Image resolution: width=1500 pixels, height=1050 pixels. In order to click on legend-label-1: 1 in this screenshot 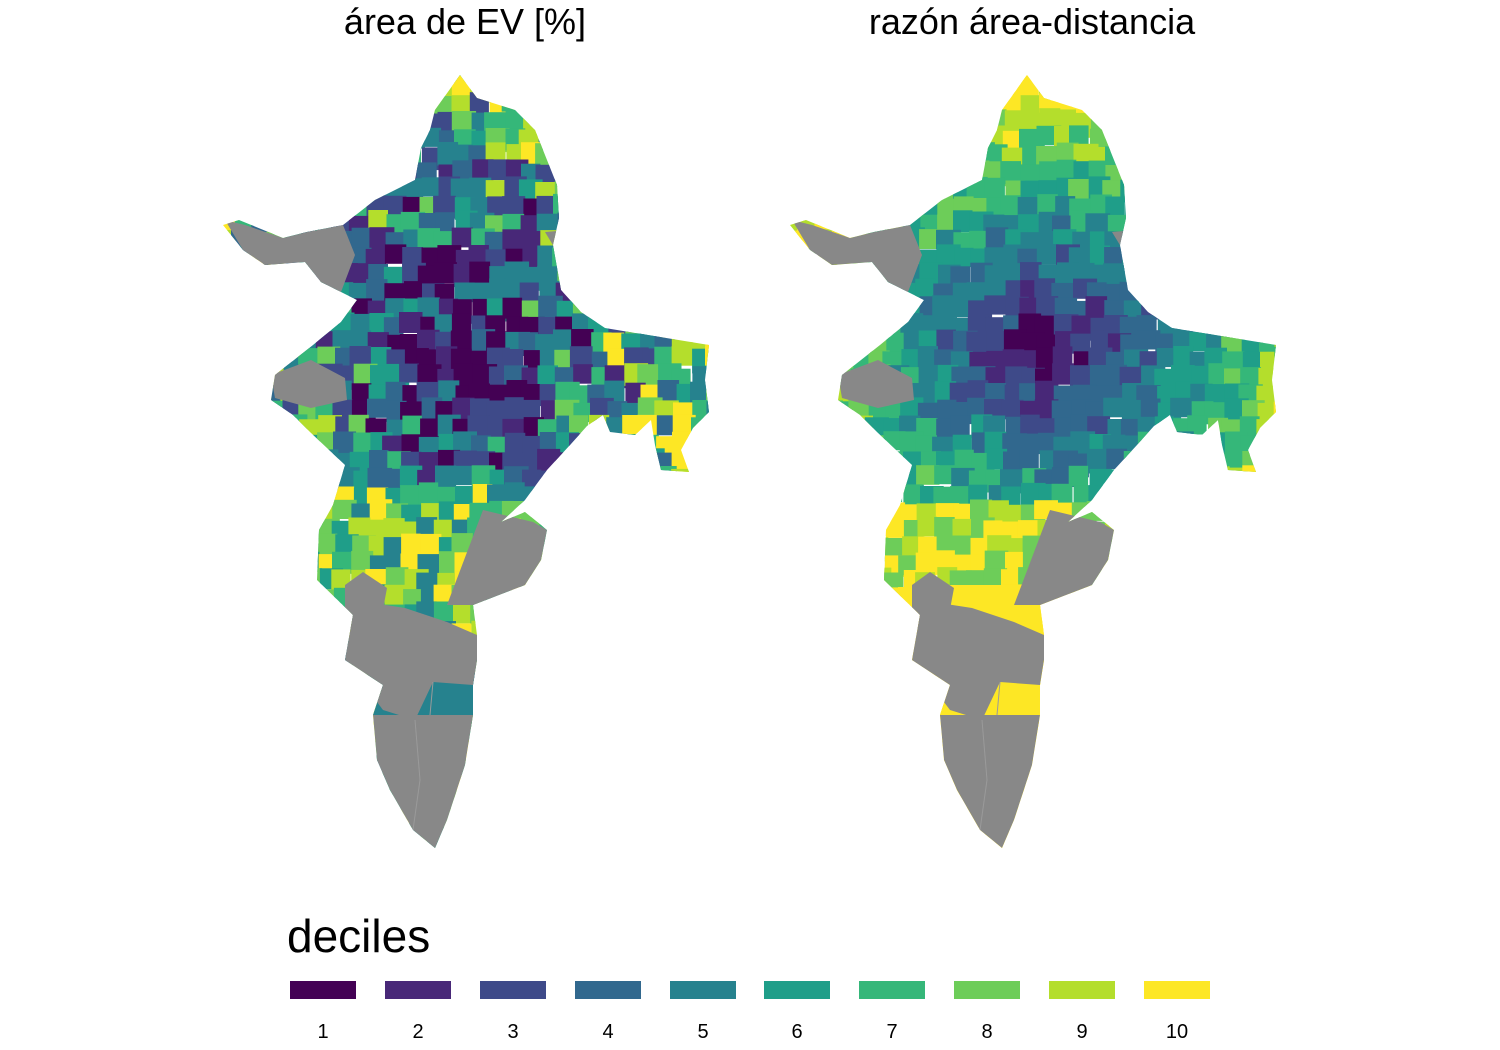, I will do `click(323, 1032)`.